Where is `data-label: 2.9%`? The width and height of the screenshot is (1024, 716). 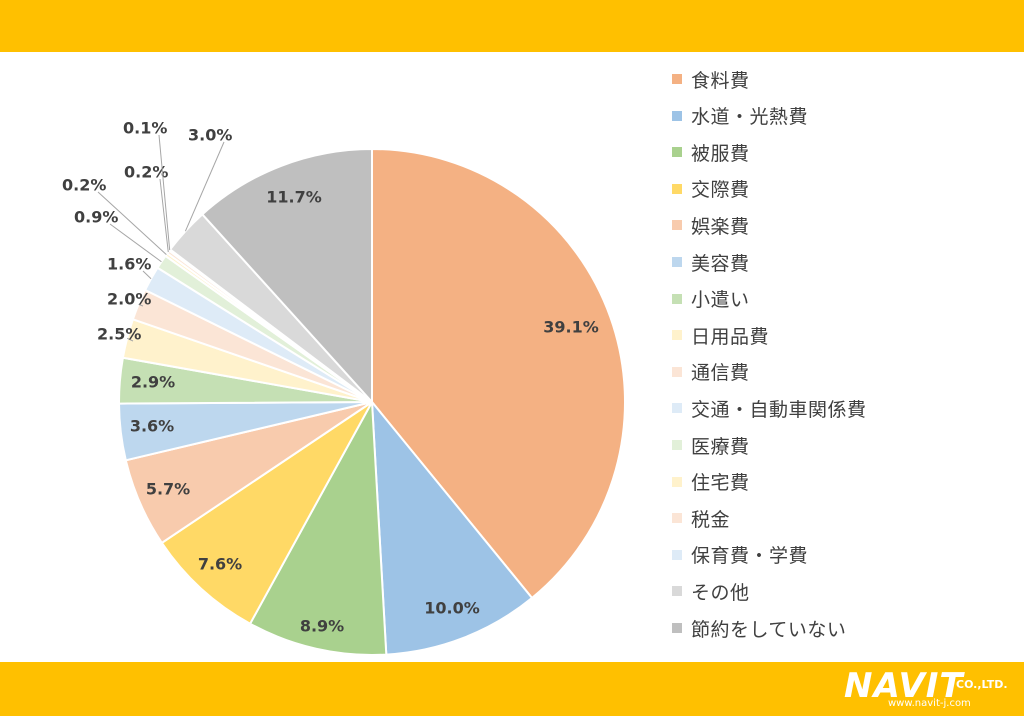
data-label: 2.9% is located at coordinates (153, 382).